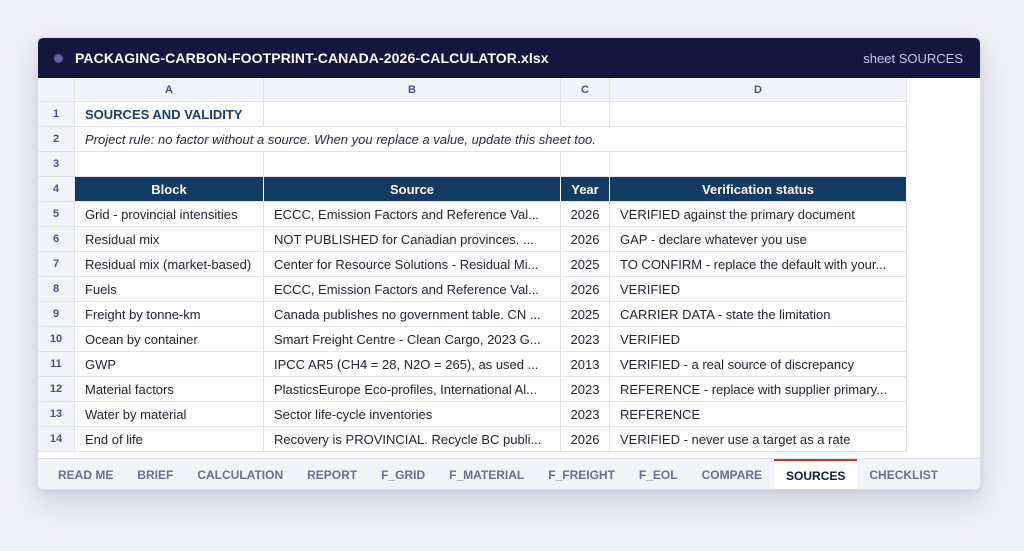 Image resolution: width=1024 pixels, height=551 pixels. I want to click on table-header-row: 4 Block Source Year Verification status, so click(472, 189).